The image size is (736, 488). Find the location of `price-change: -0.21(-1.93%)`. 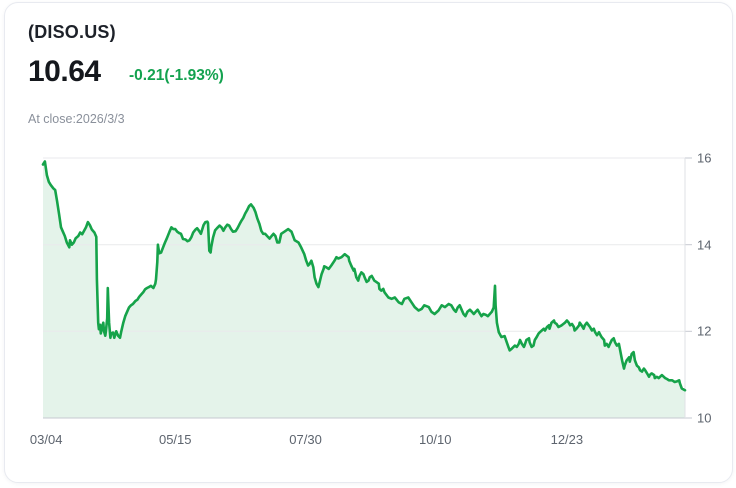

price-change: -0.21(-1.93%) is located at coordinates (176, 75).